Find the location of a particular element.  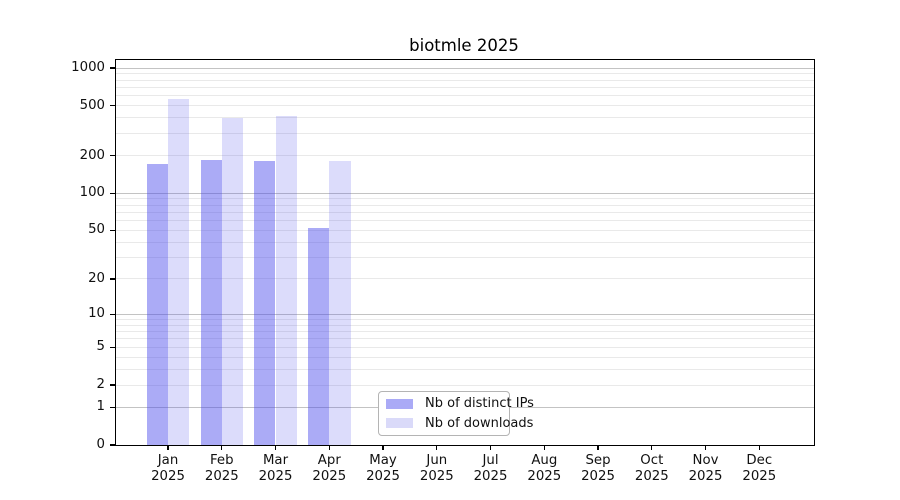

legend-swatch-ips is located at coordinates (399, 404).